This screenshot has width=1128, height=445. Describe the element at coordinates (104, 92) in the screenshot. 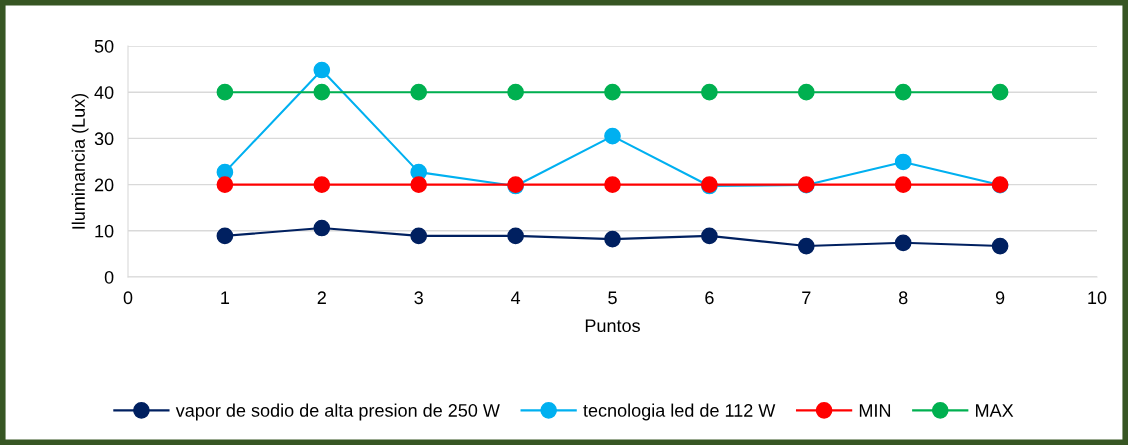

I see `y-tick-label: 40` at that location.